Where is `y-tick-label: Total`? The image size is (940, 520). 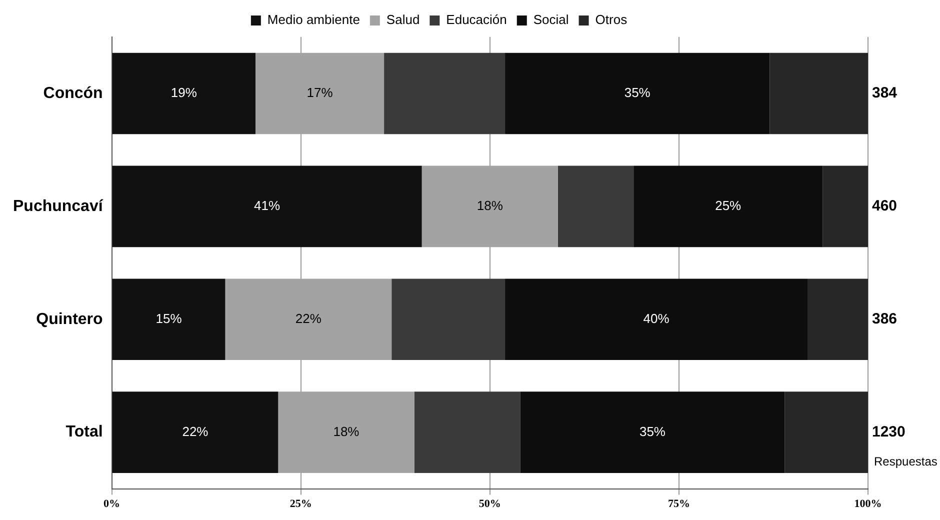 y-tick-label: Total is located at coordinates (84, 432).